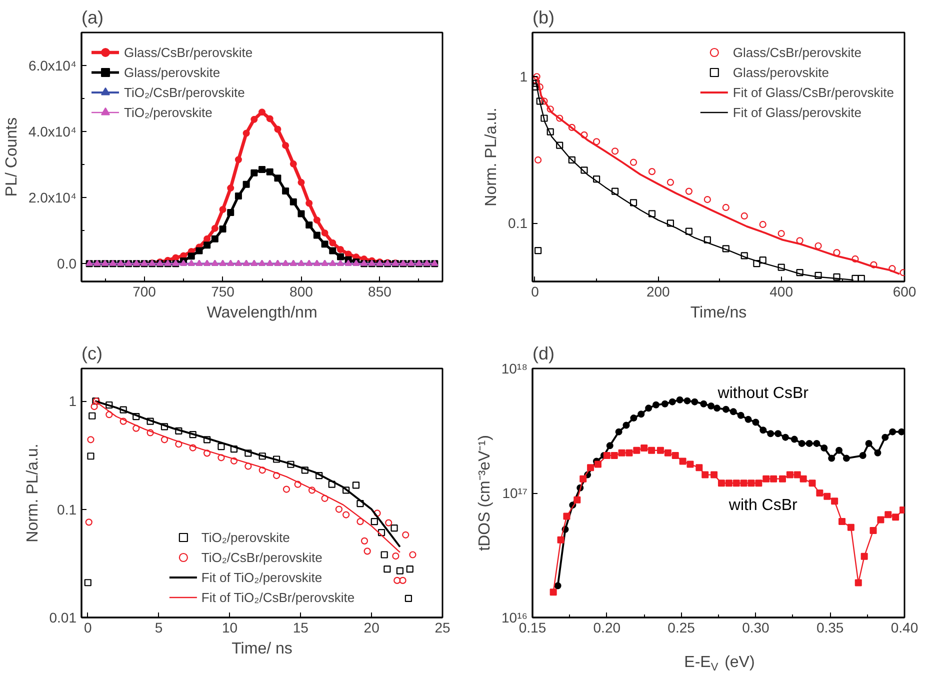  I want to click on legend-label: Fit of Glass/CsBr/perovskite, so click(813, 92).